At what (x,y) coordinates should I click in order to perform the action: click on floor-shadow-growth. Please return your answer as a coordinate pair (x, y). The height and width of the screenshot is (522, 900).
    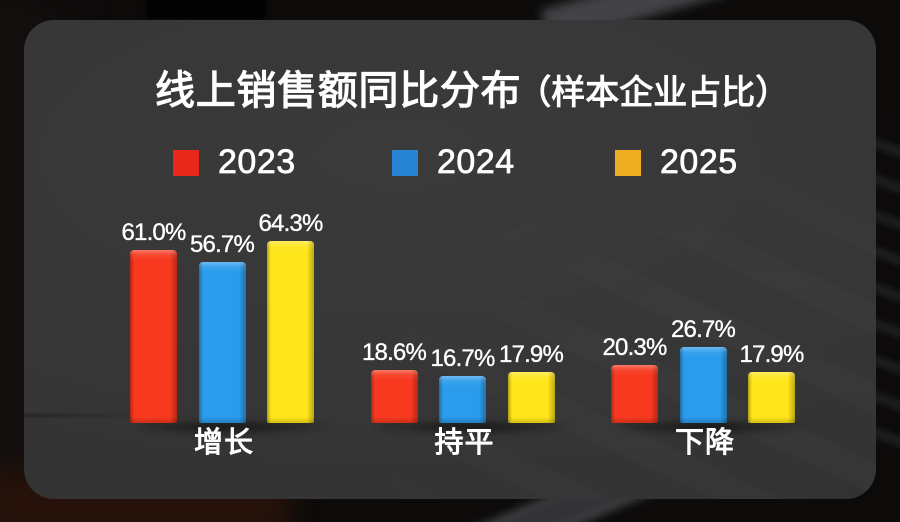
    Looking at the image, I should click on (245, 428).